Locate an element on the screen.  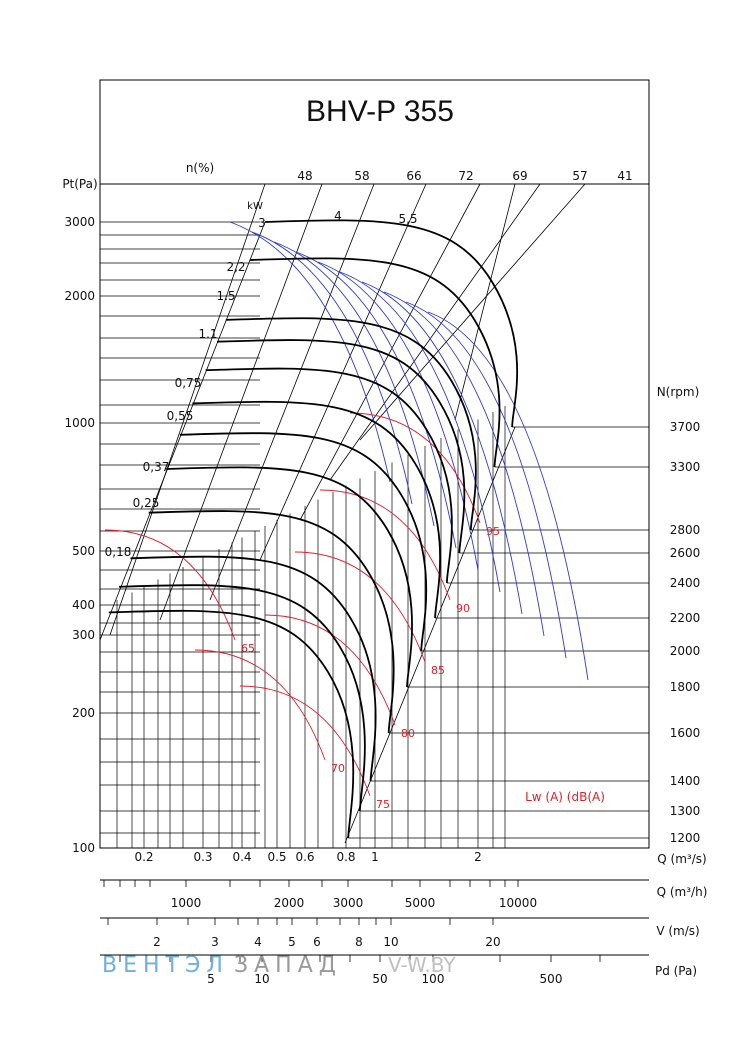
power-label: 4 is located at coordinates (338, 216).